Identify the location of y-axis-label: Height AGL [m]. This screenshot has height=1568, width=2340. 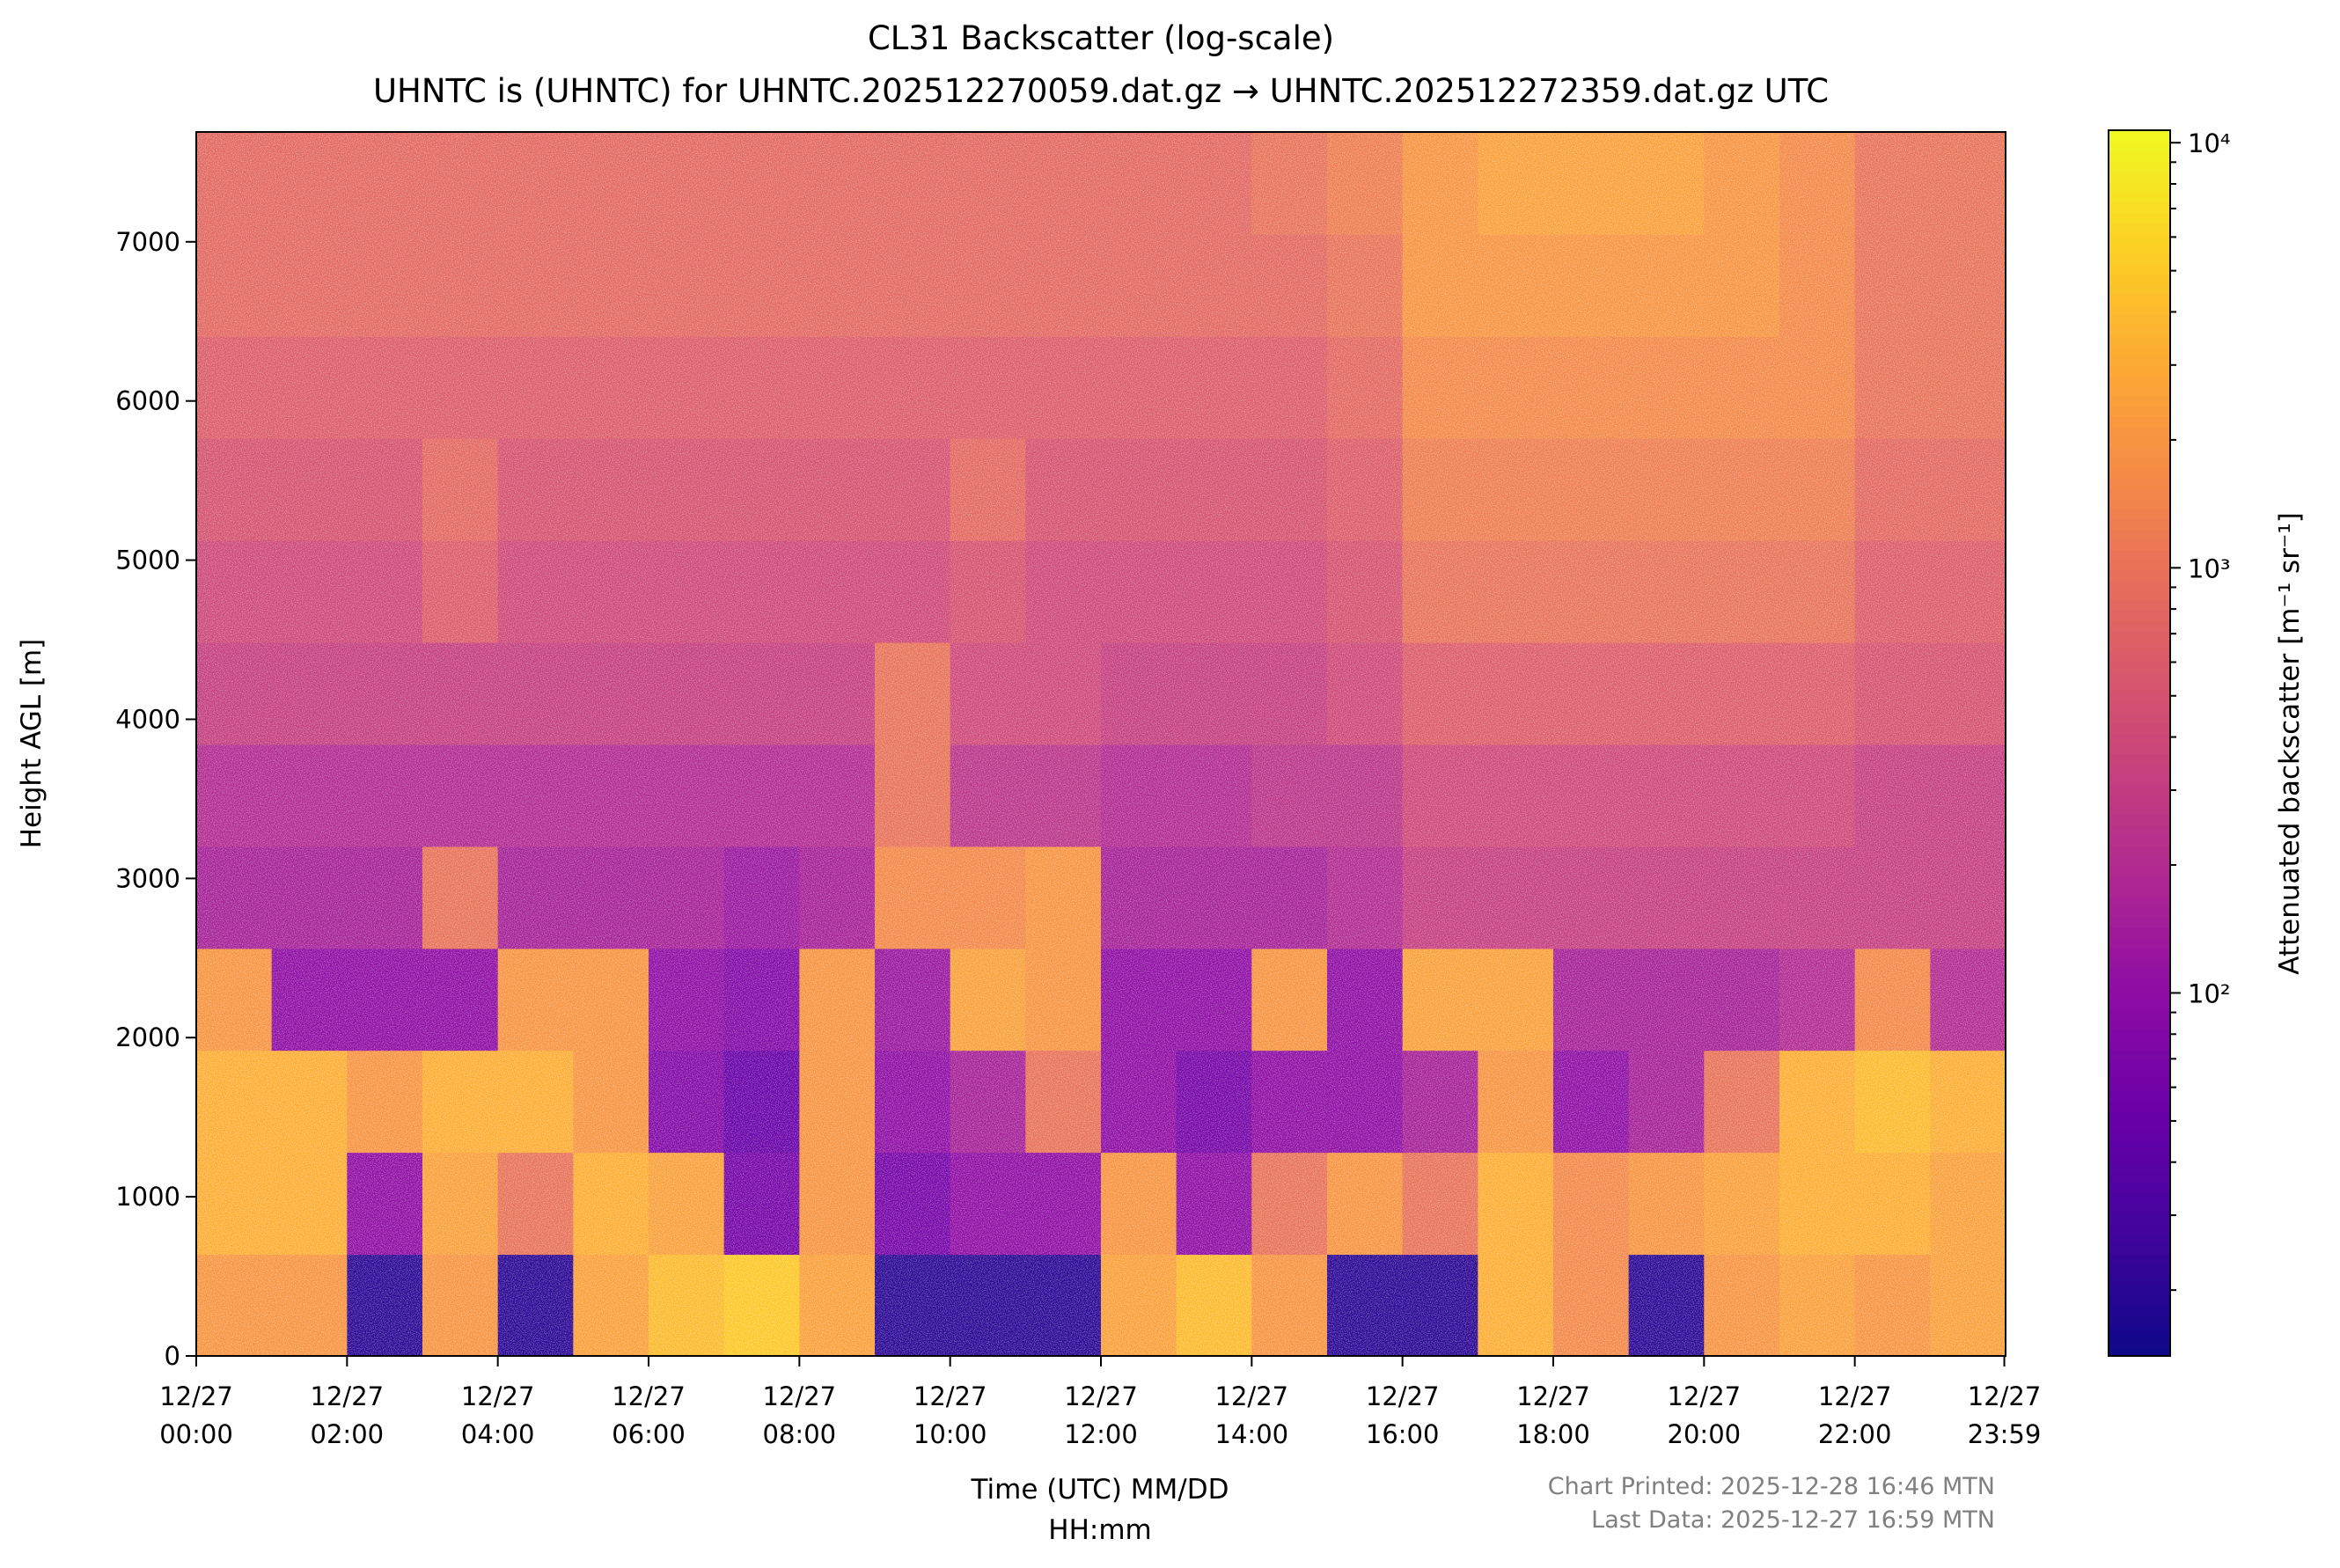
(32, 744).